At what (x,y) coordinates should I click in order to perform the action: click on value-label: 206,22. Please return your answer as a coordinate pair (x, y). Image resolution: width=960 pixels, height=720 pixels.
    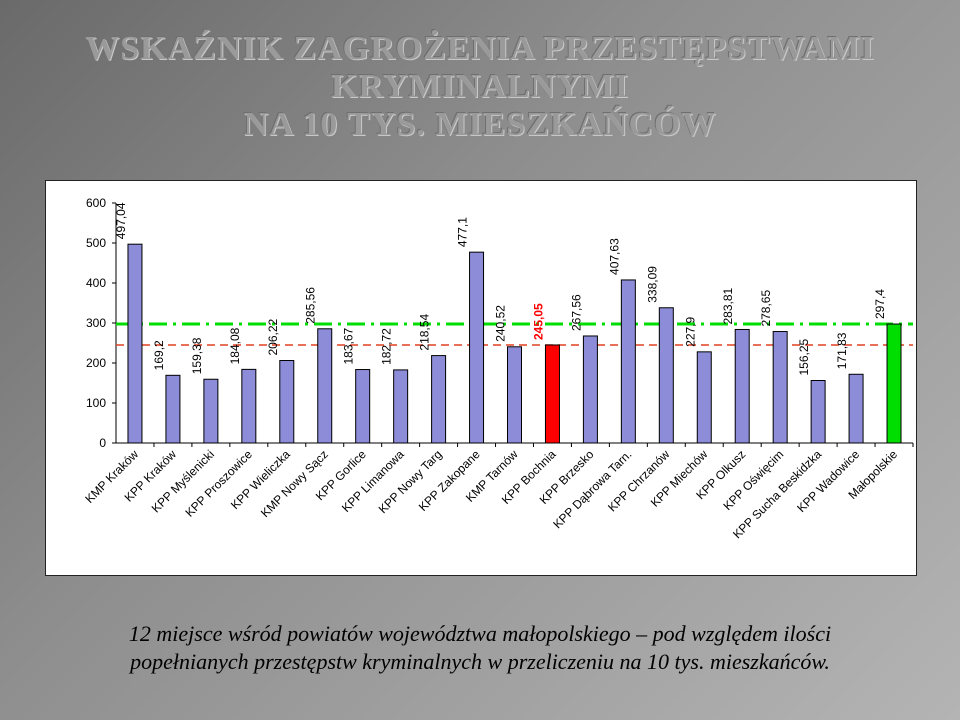
    Looking at the image, I should click on (273, 336).